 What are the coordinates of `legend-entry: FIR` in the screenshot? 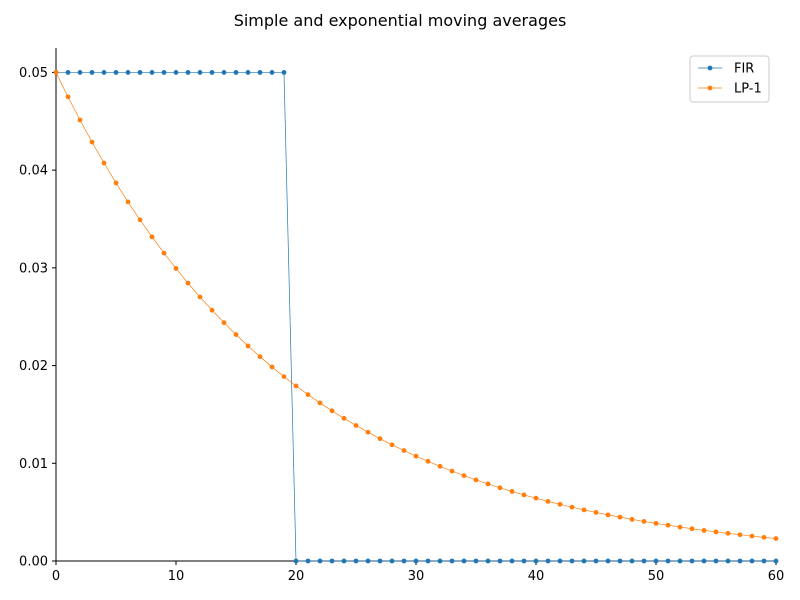 It's located at (726, 69).